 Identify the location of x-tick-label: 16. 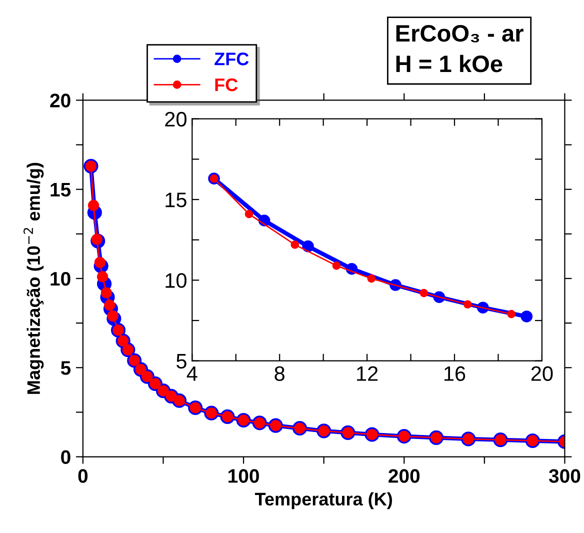
(455, 374).